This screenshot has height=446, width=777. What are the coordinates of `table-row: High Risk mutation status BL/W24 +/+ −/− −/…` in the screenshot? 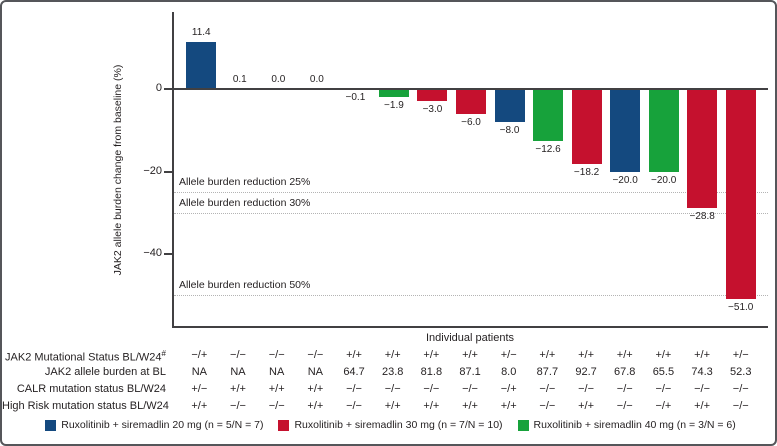 It's located at (388, 407).